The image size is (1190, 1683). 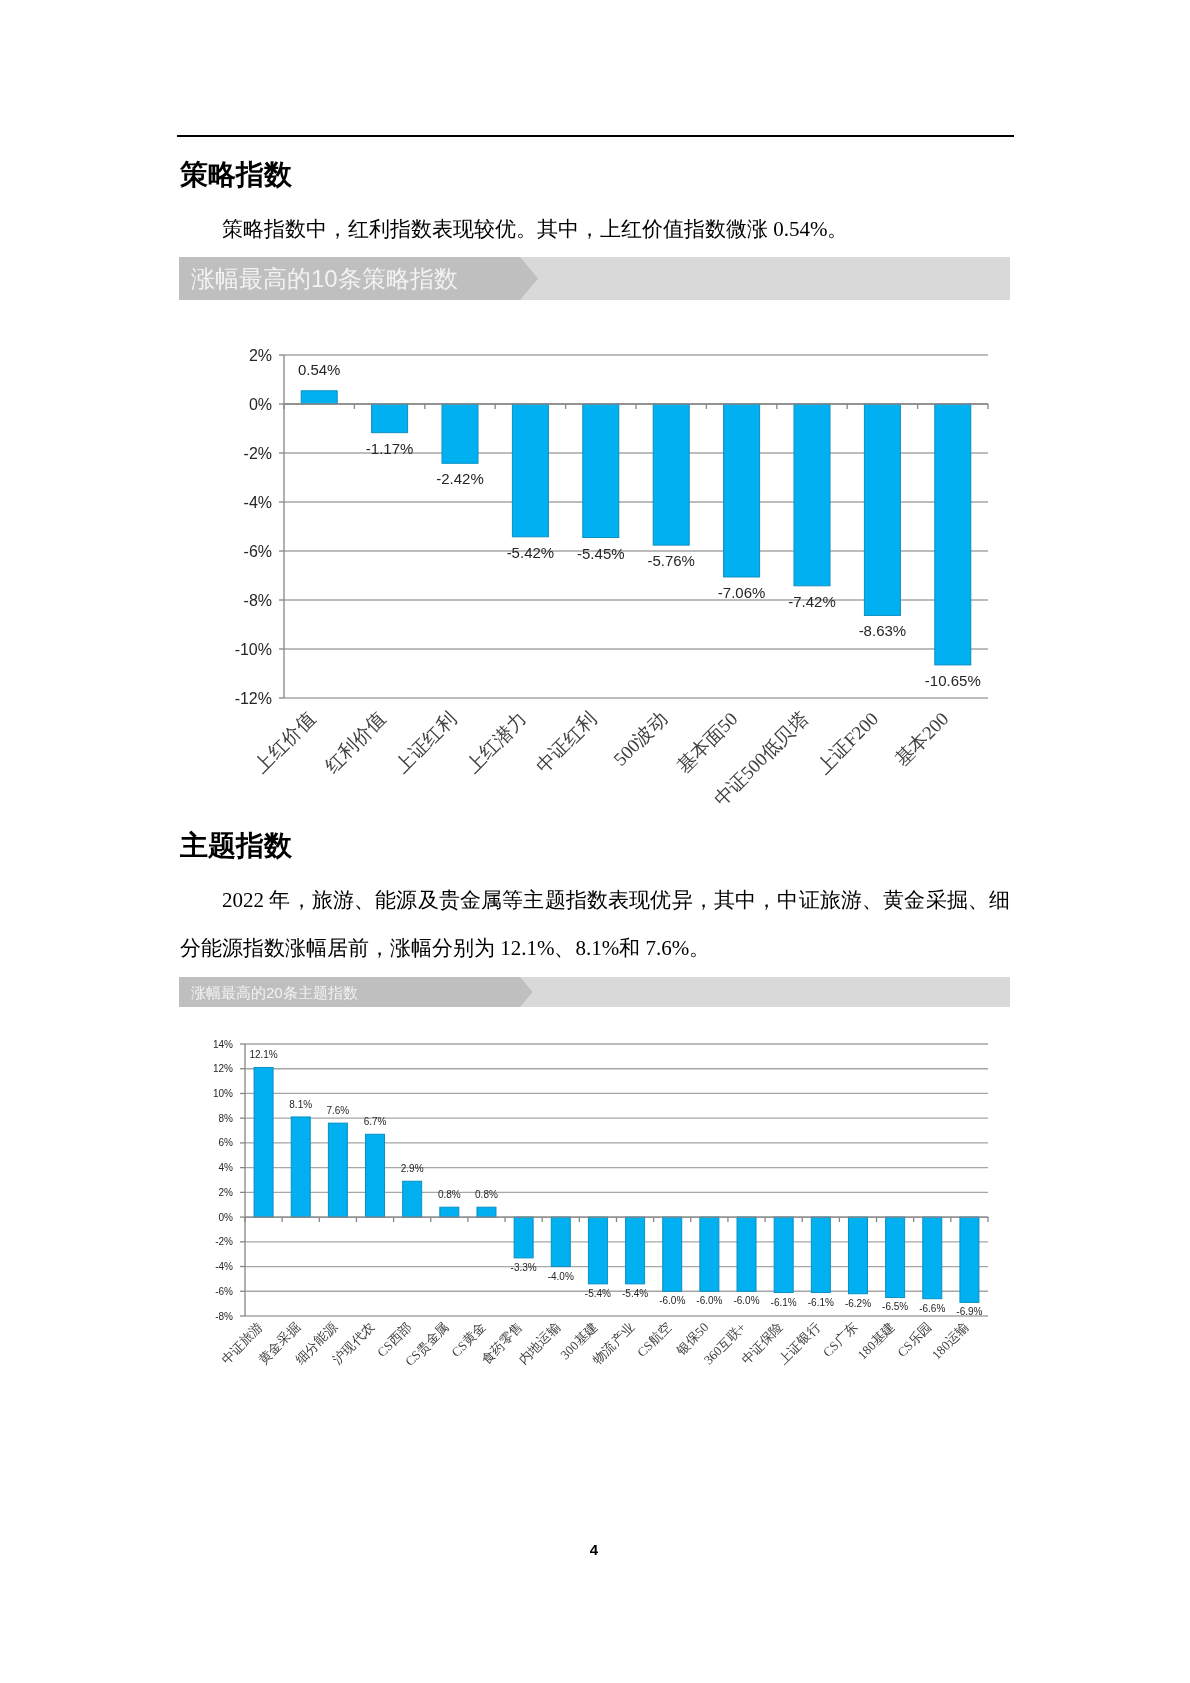 I want to click on data-label: 2.9%, so click(x=412, y=1169).